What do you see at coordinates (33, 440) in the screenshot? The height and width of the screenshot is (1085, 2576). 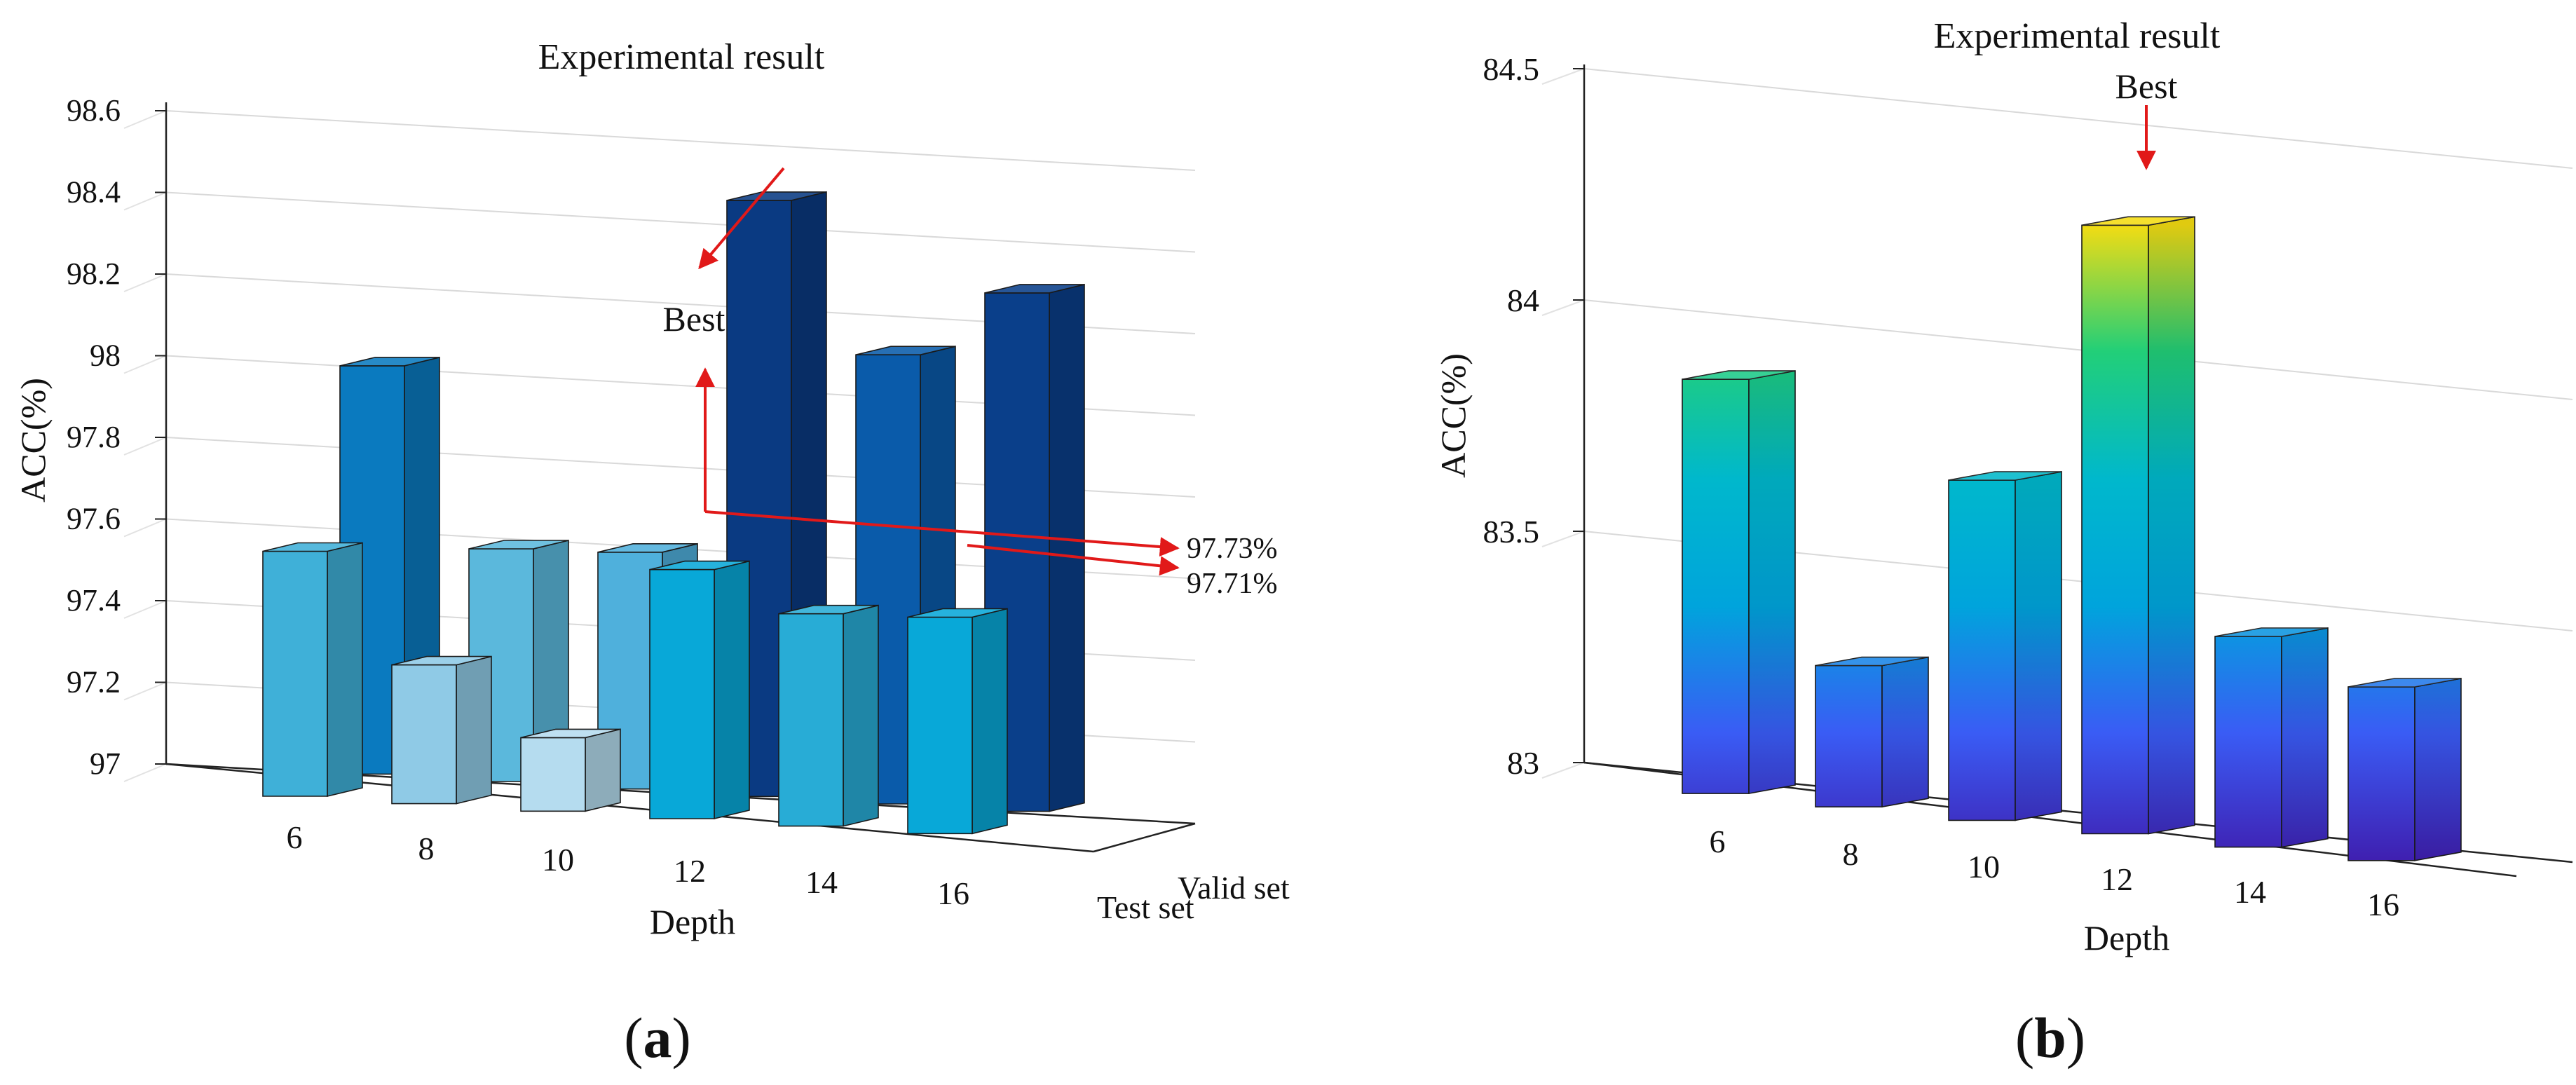 I see `y-axis-title-a: ACC(%)` at bounding box center [33, 440].